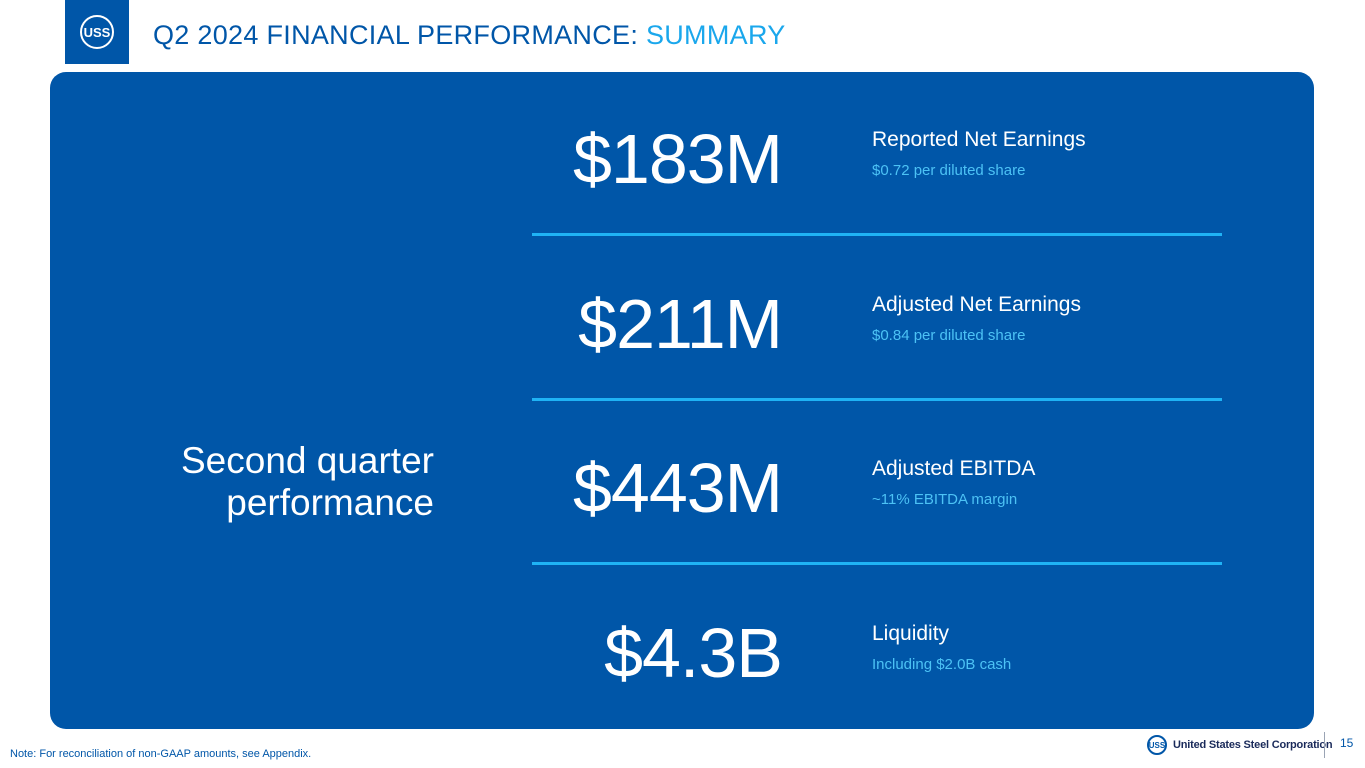 This screenshot has height=768, width=1365. What do you see at coordinates (693, 653) in the screenshot?
I see `metric-value: $4.3B` at bounding box center [693, 653].